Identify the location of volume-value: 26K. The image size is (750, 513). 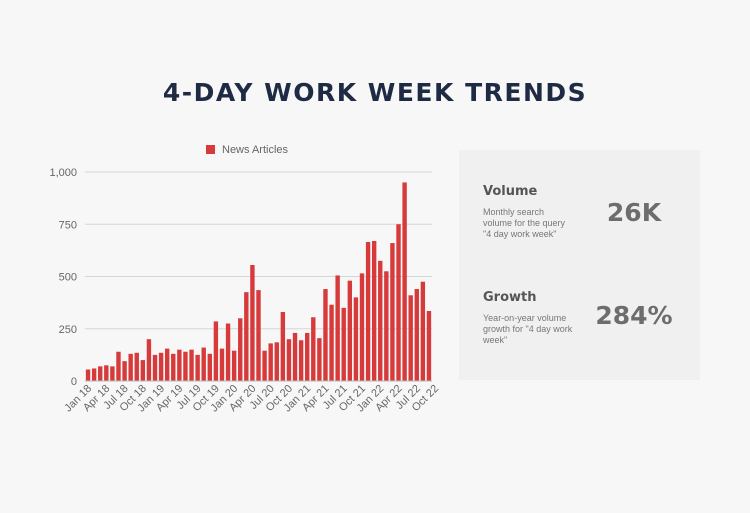
(634, 212).